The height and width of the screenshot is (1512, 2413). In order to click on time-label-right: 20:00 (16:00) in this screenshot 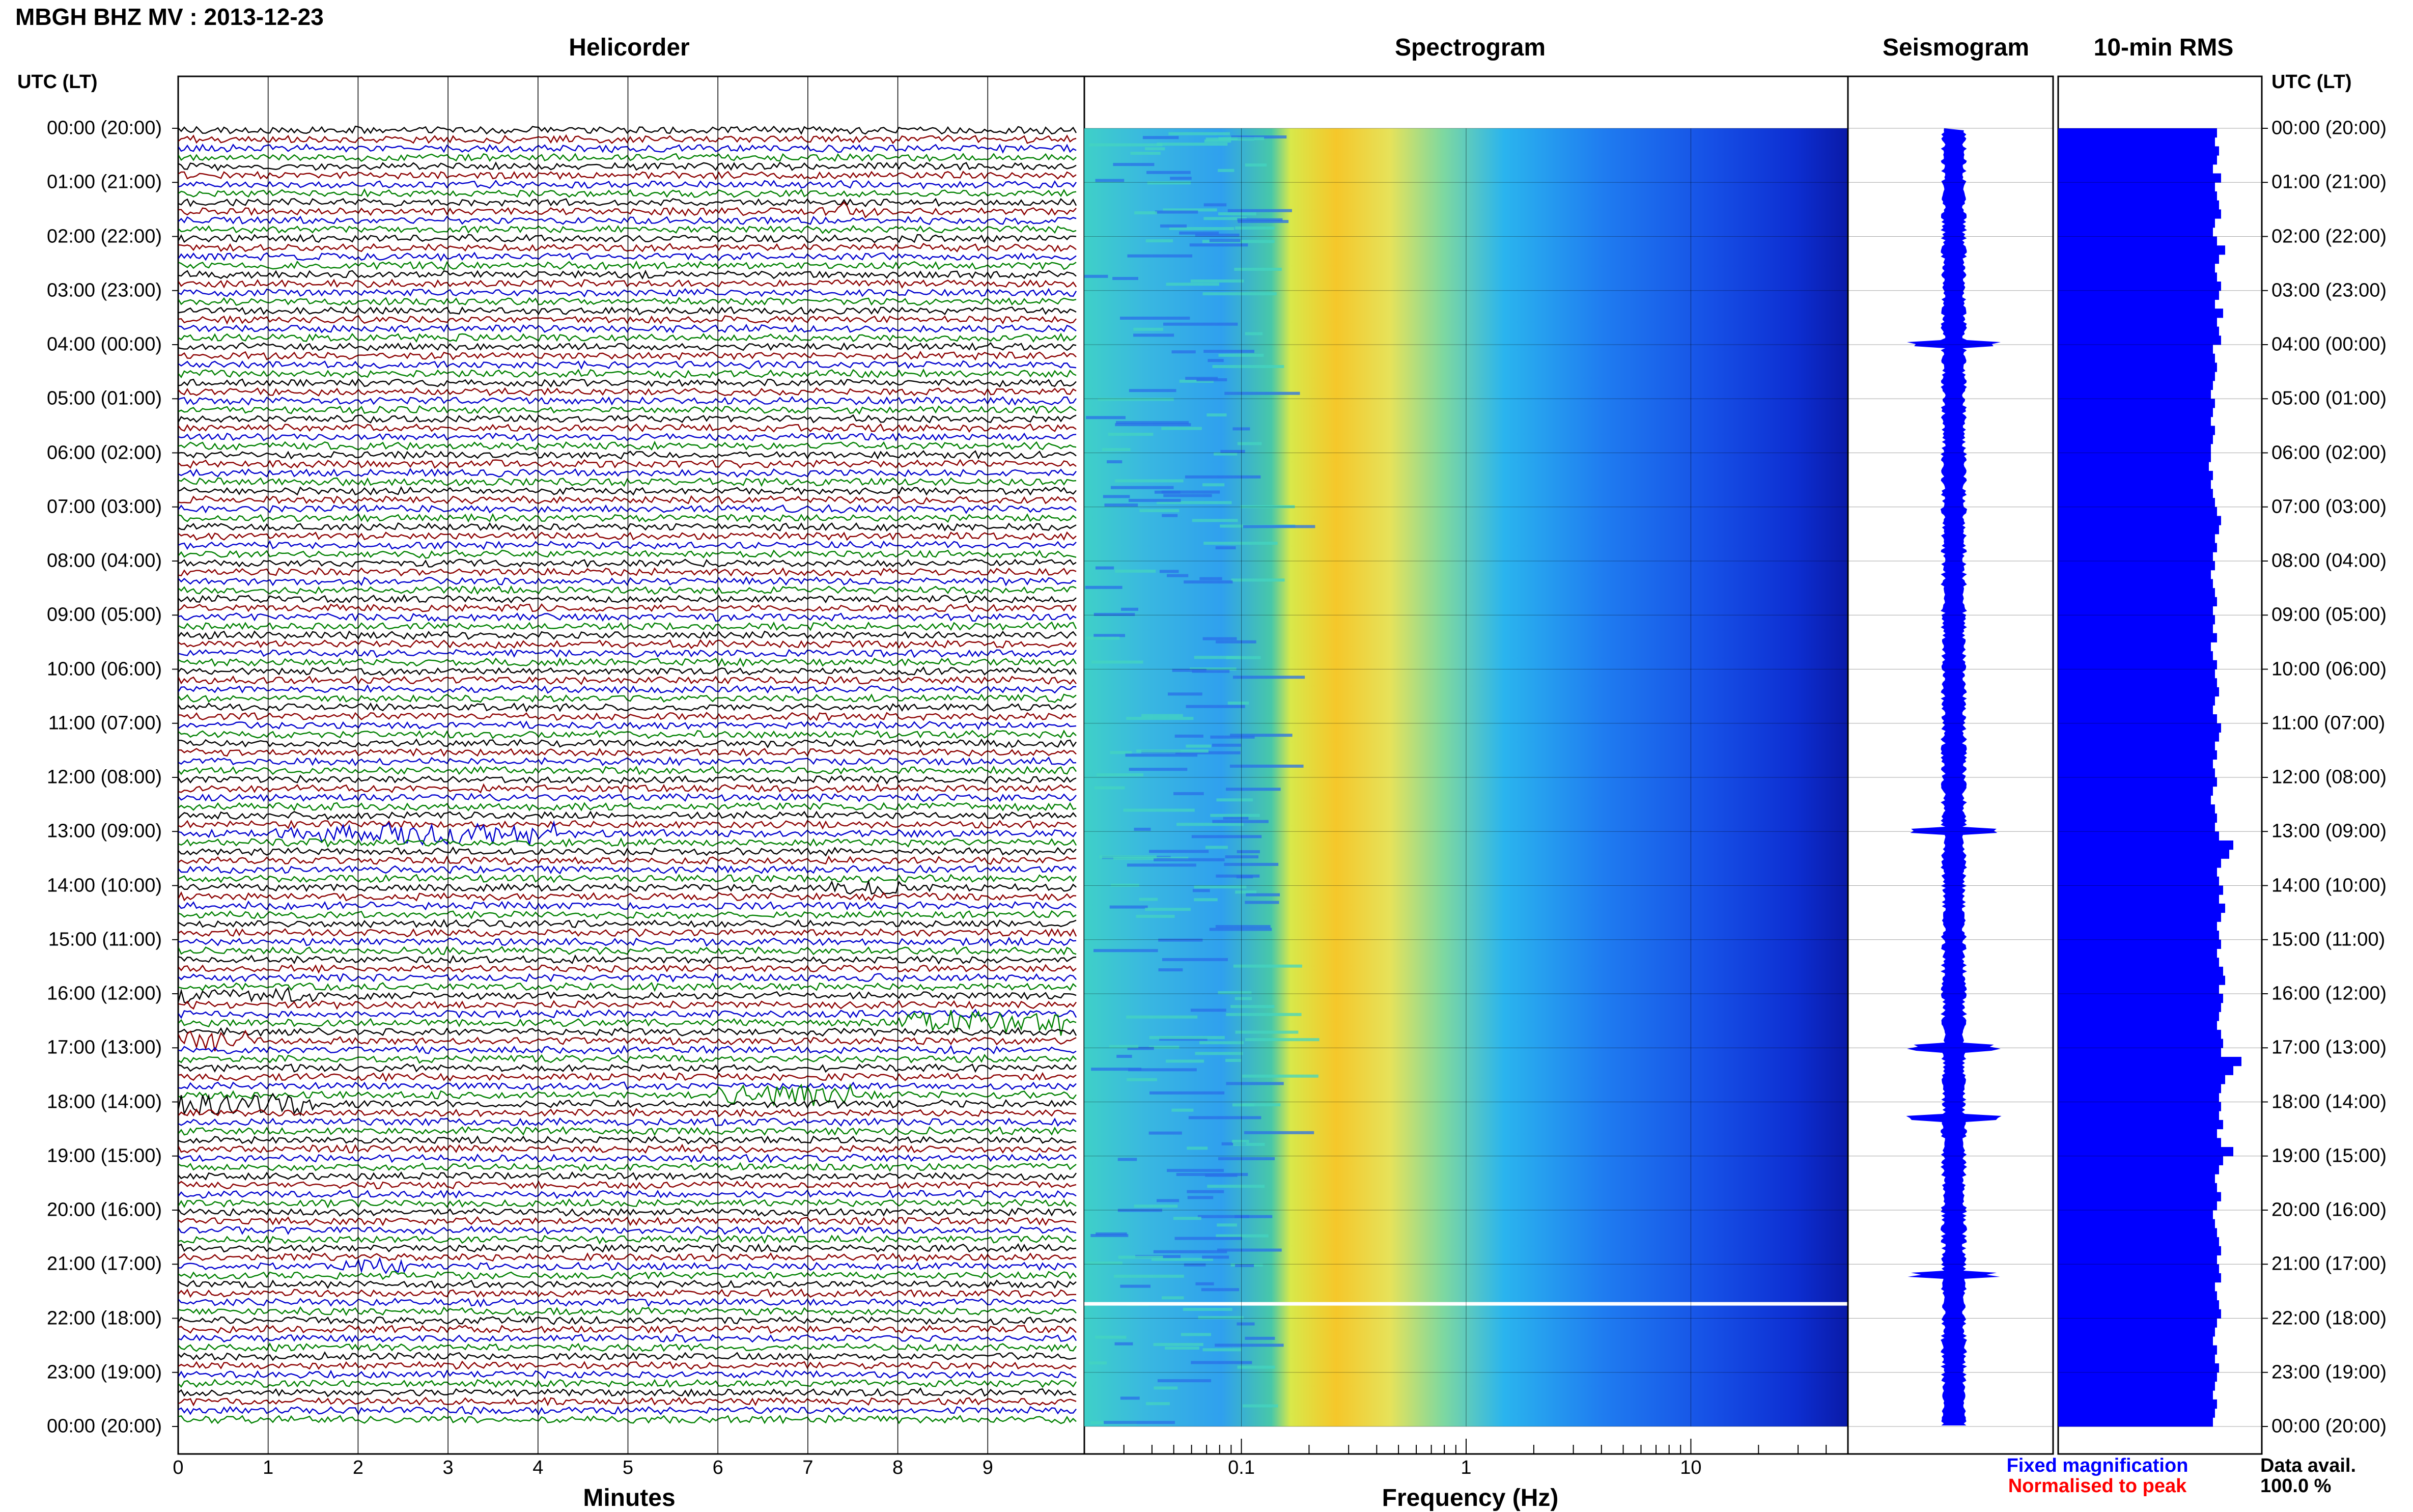, I will do `click(2329, 1210)`.